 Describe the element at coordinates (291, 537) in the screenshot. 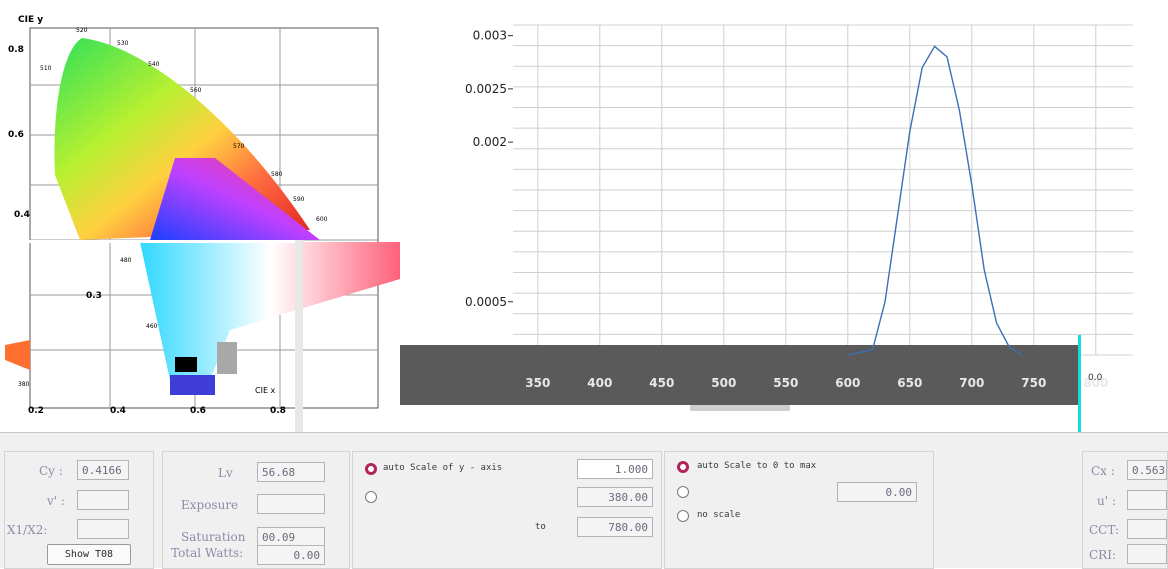

I see `saturation-field: 00.09` at that location.